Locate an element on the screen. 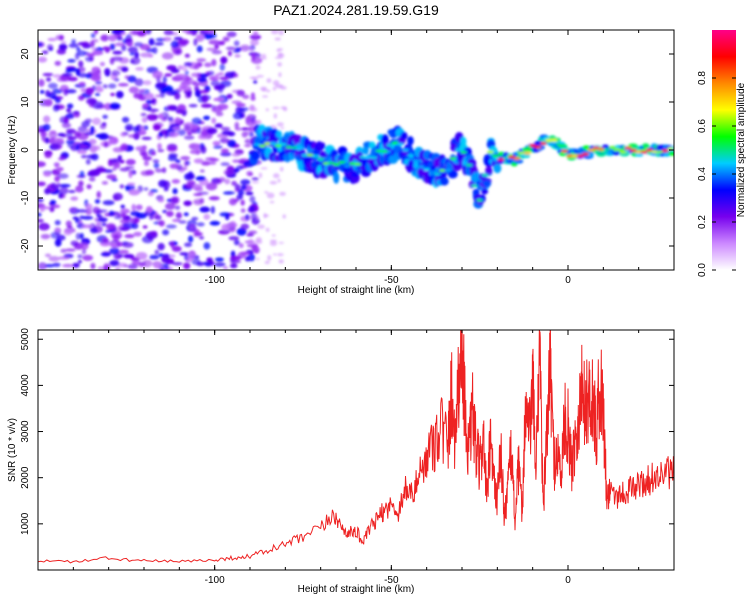 Image resolution: width=750 pixels, height=600 pixels. y-tick-label: 3000 is located at coordinates (25, 431).